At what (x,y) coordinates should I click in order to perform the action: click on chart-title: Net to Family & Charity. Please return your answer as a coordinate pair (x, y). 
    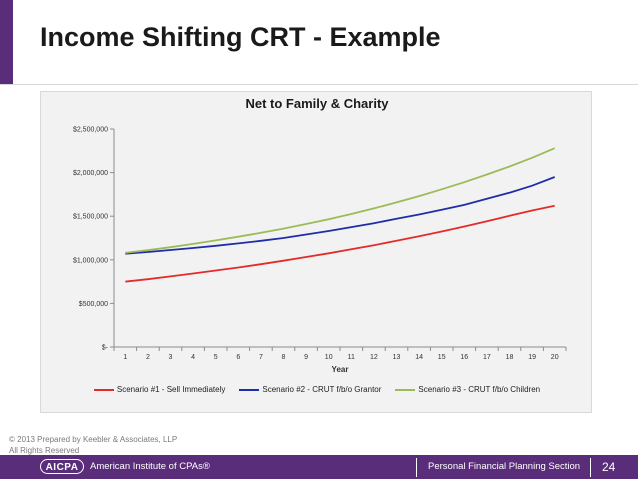
    Looking at the image, I should click on (317, 103).